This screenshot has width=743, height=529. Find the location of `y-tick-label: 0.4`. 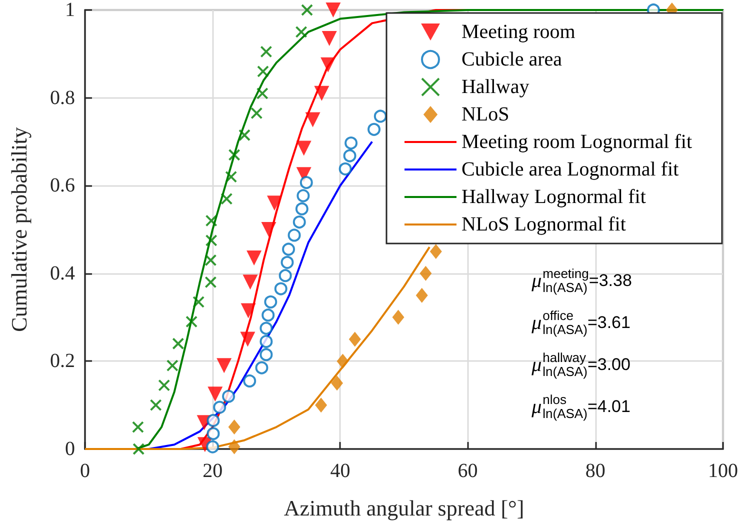

y-tick-label: 0.4 is located at coordinates (62, 273).